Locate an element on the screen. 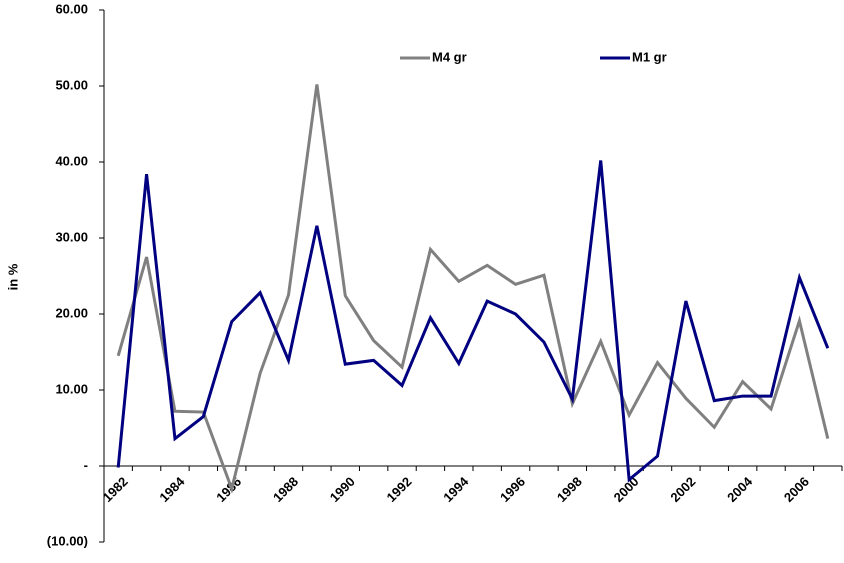 The width and height of the screenshot is (844, 563). y-tick-label: 10.00 is located at coordinates (71, 388).